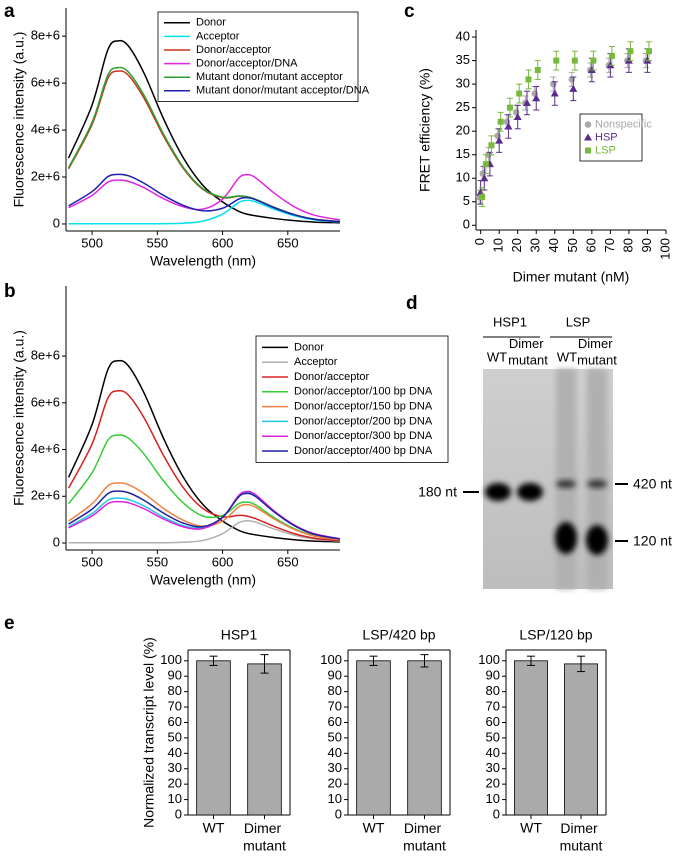 This screenshot has height=857, width=685. Describe the element at coordinates (555, 635) in the screenshot. I see `chart-title: LSP/120 bp` at that location.